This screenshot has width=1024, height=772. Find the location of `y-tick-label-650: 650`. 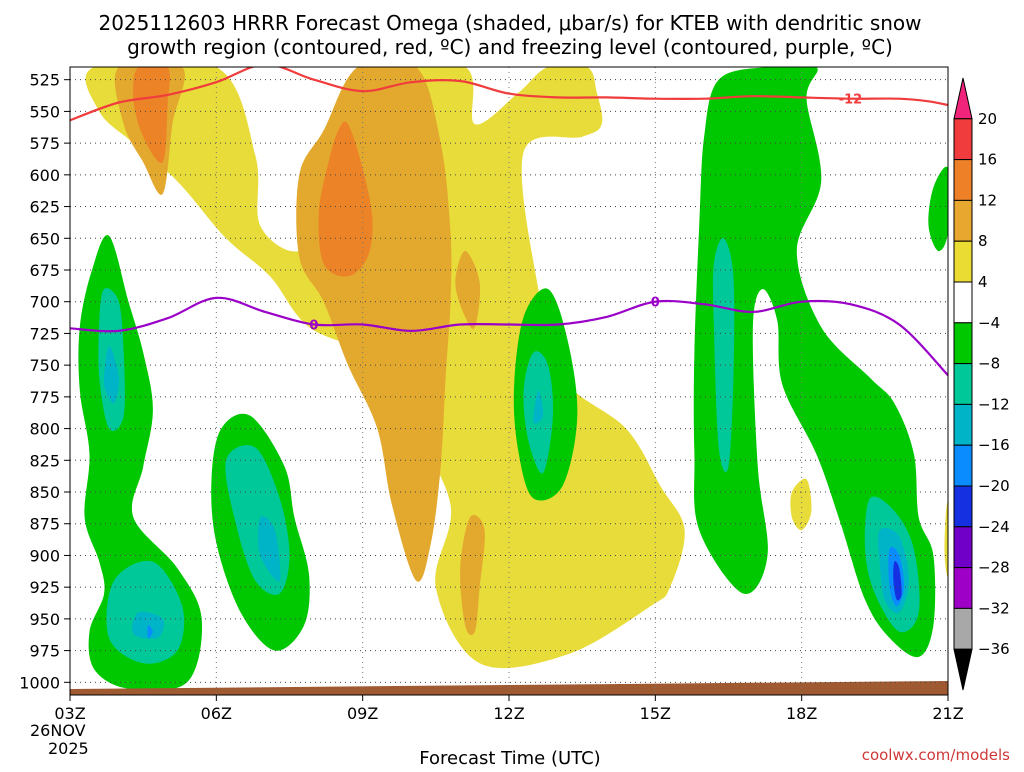

y-tick-label-650: 650 is located at coordinates (44, 238).